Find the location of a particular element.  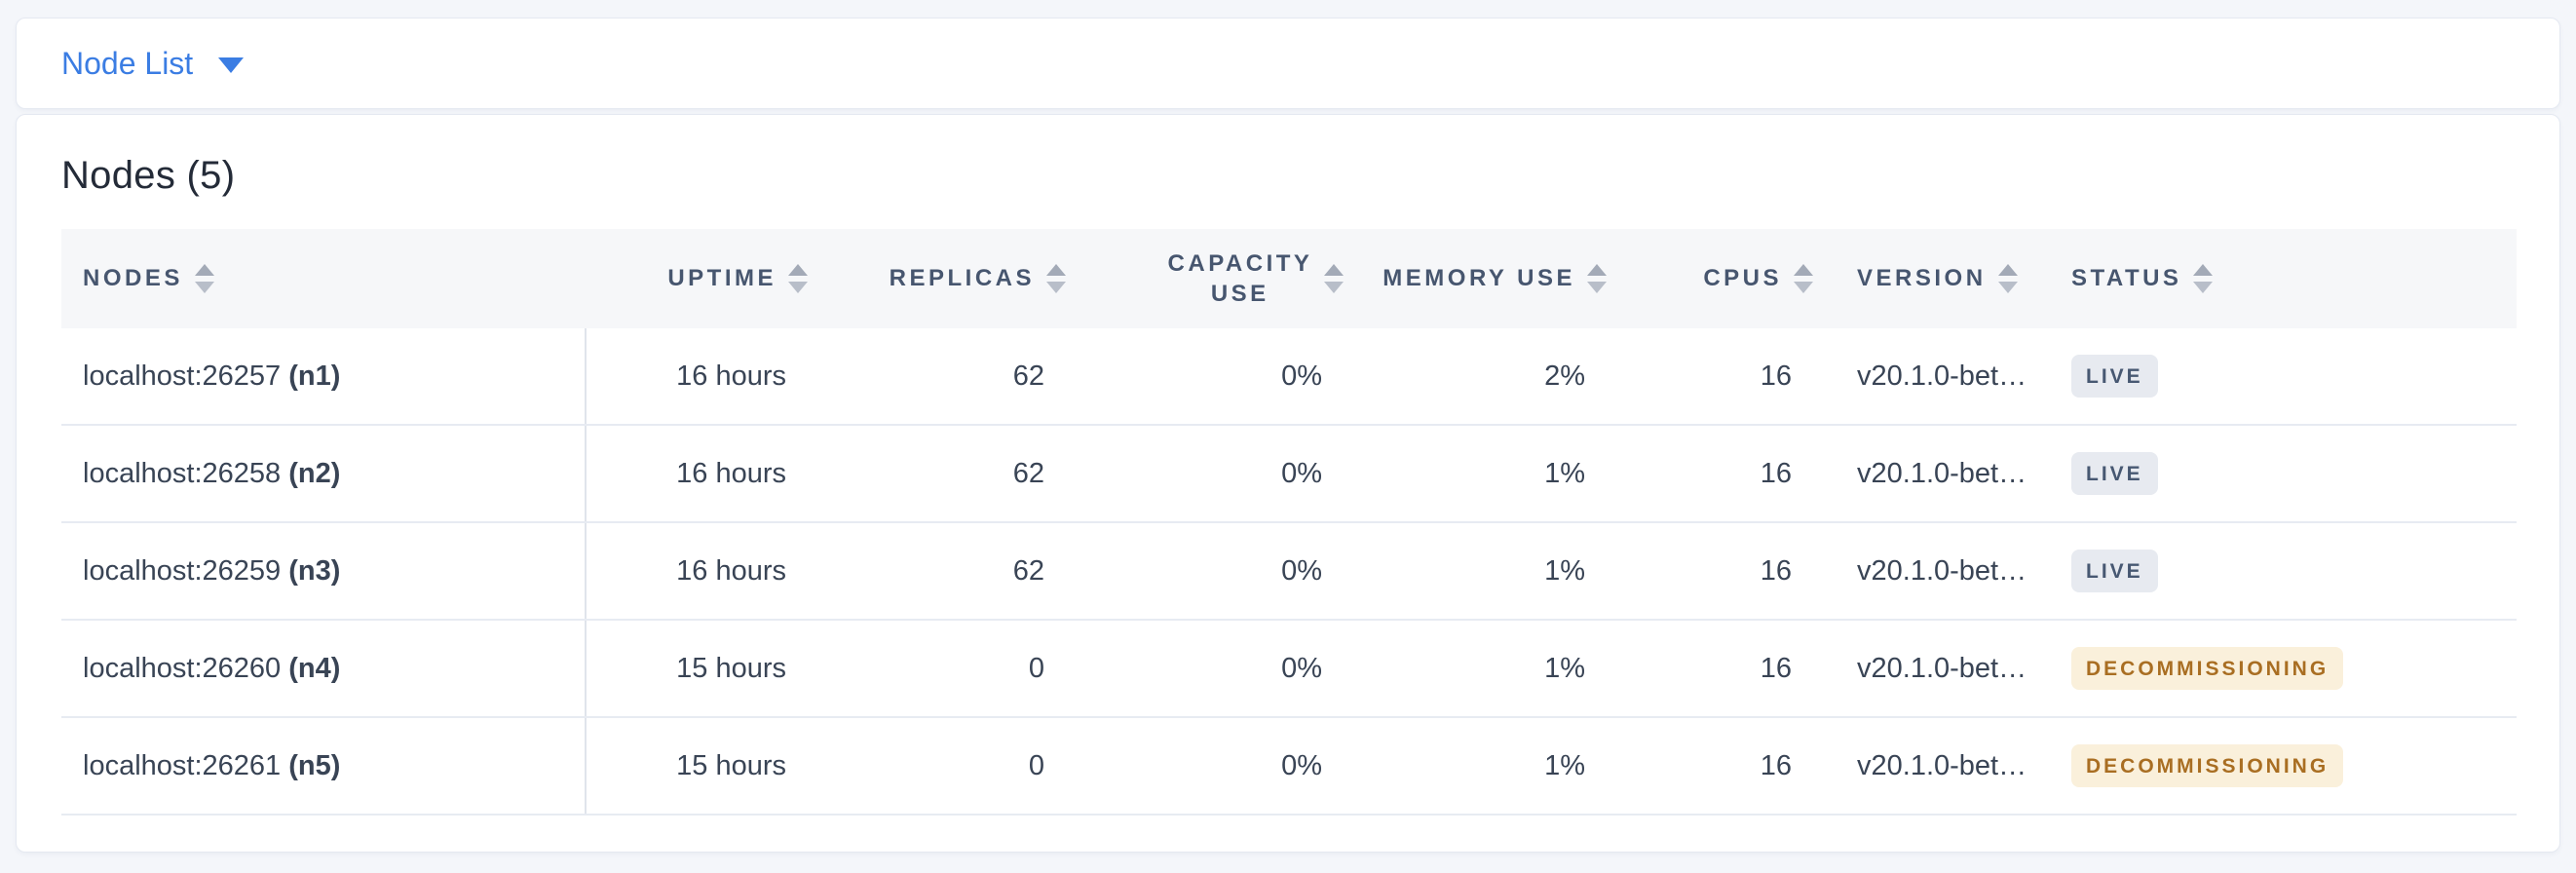

column-header-label: CAPACITY USE is located at coordinates (1240, 278).